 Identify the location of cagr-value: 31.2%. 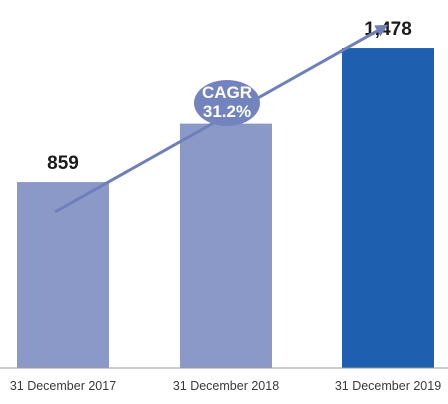
(227, 111).